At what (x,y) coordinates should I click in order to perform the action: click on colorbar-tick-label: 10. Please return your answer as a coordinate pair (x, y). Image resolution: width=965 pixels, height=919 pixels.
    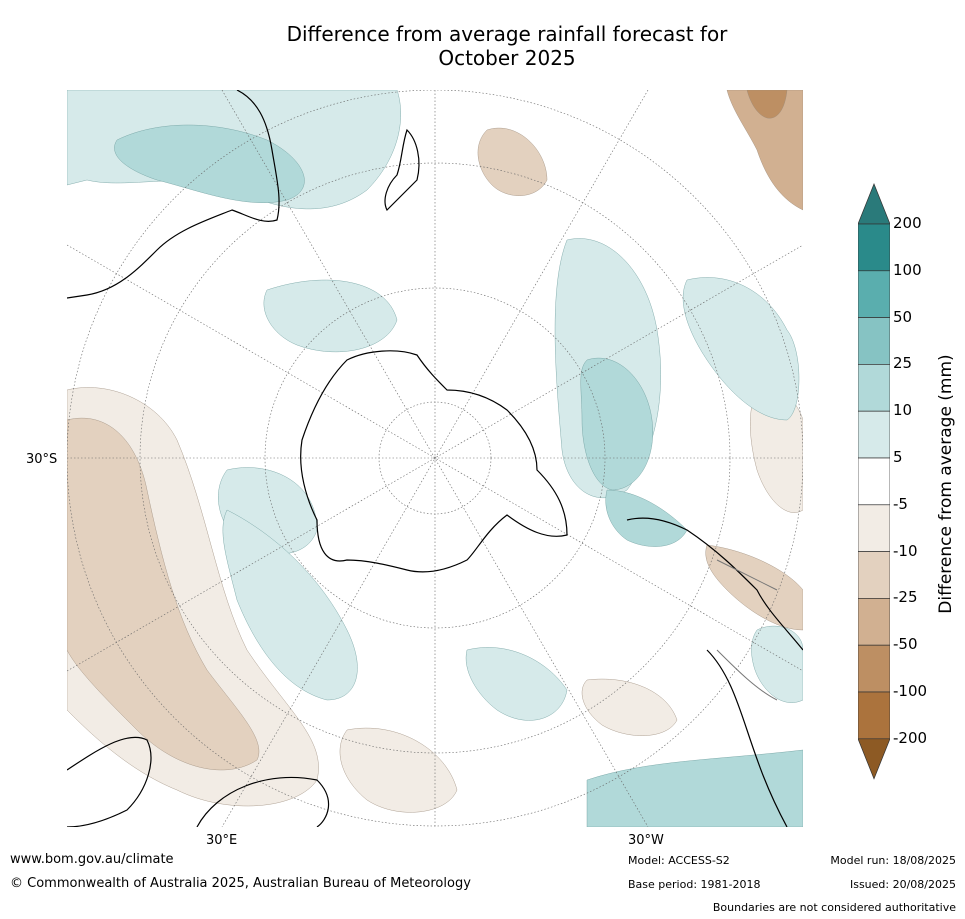
    Looking at the image, I should click on (903, 410).